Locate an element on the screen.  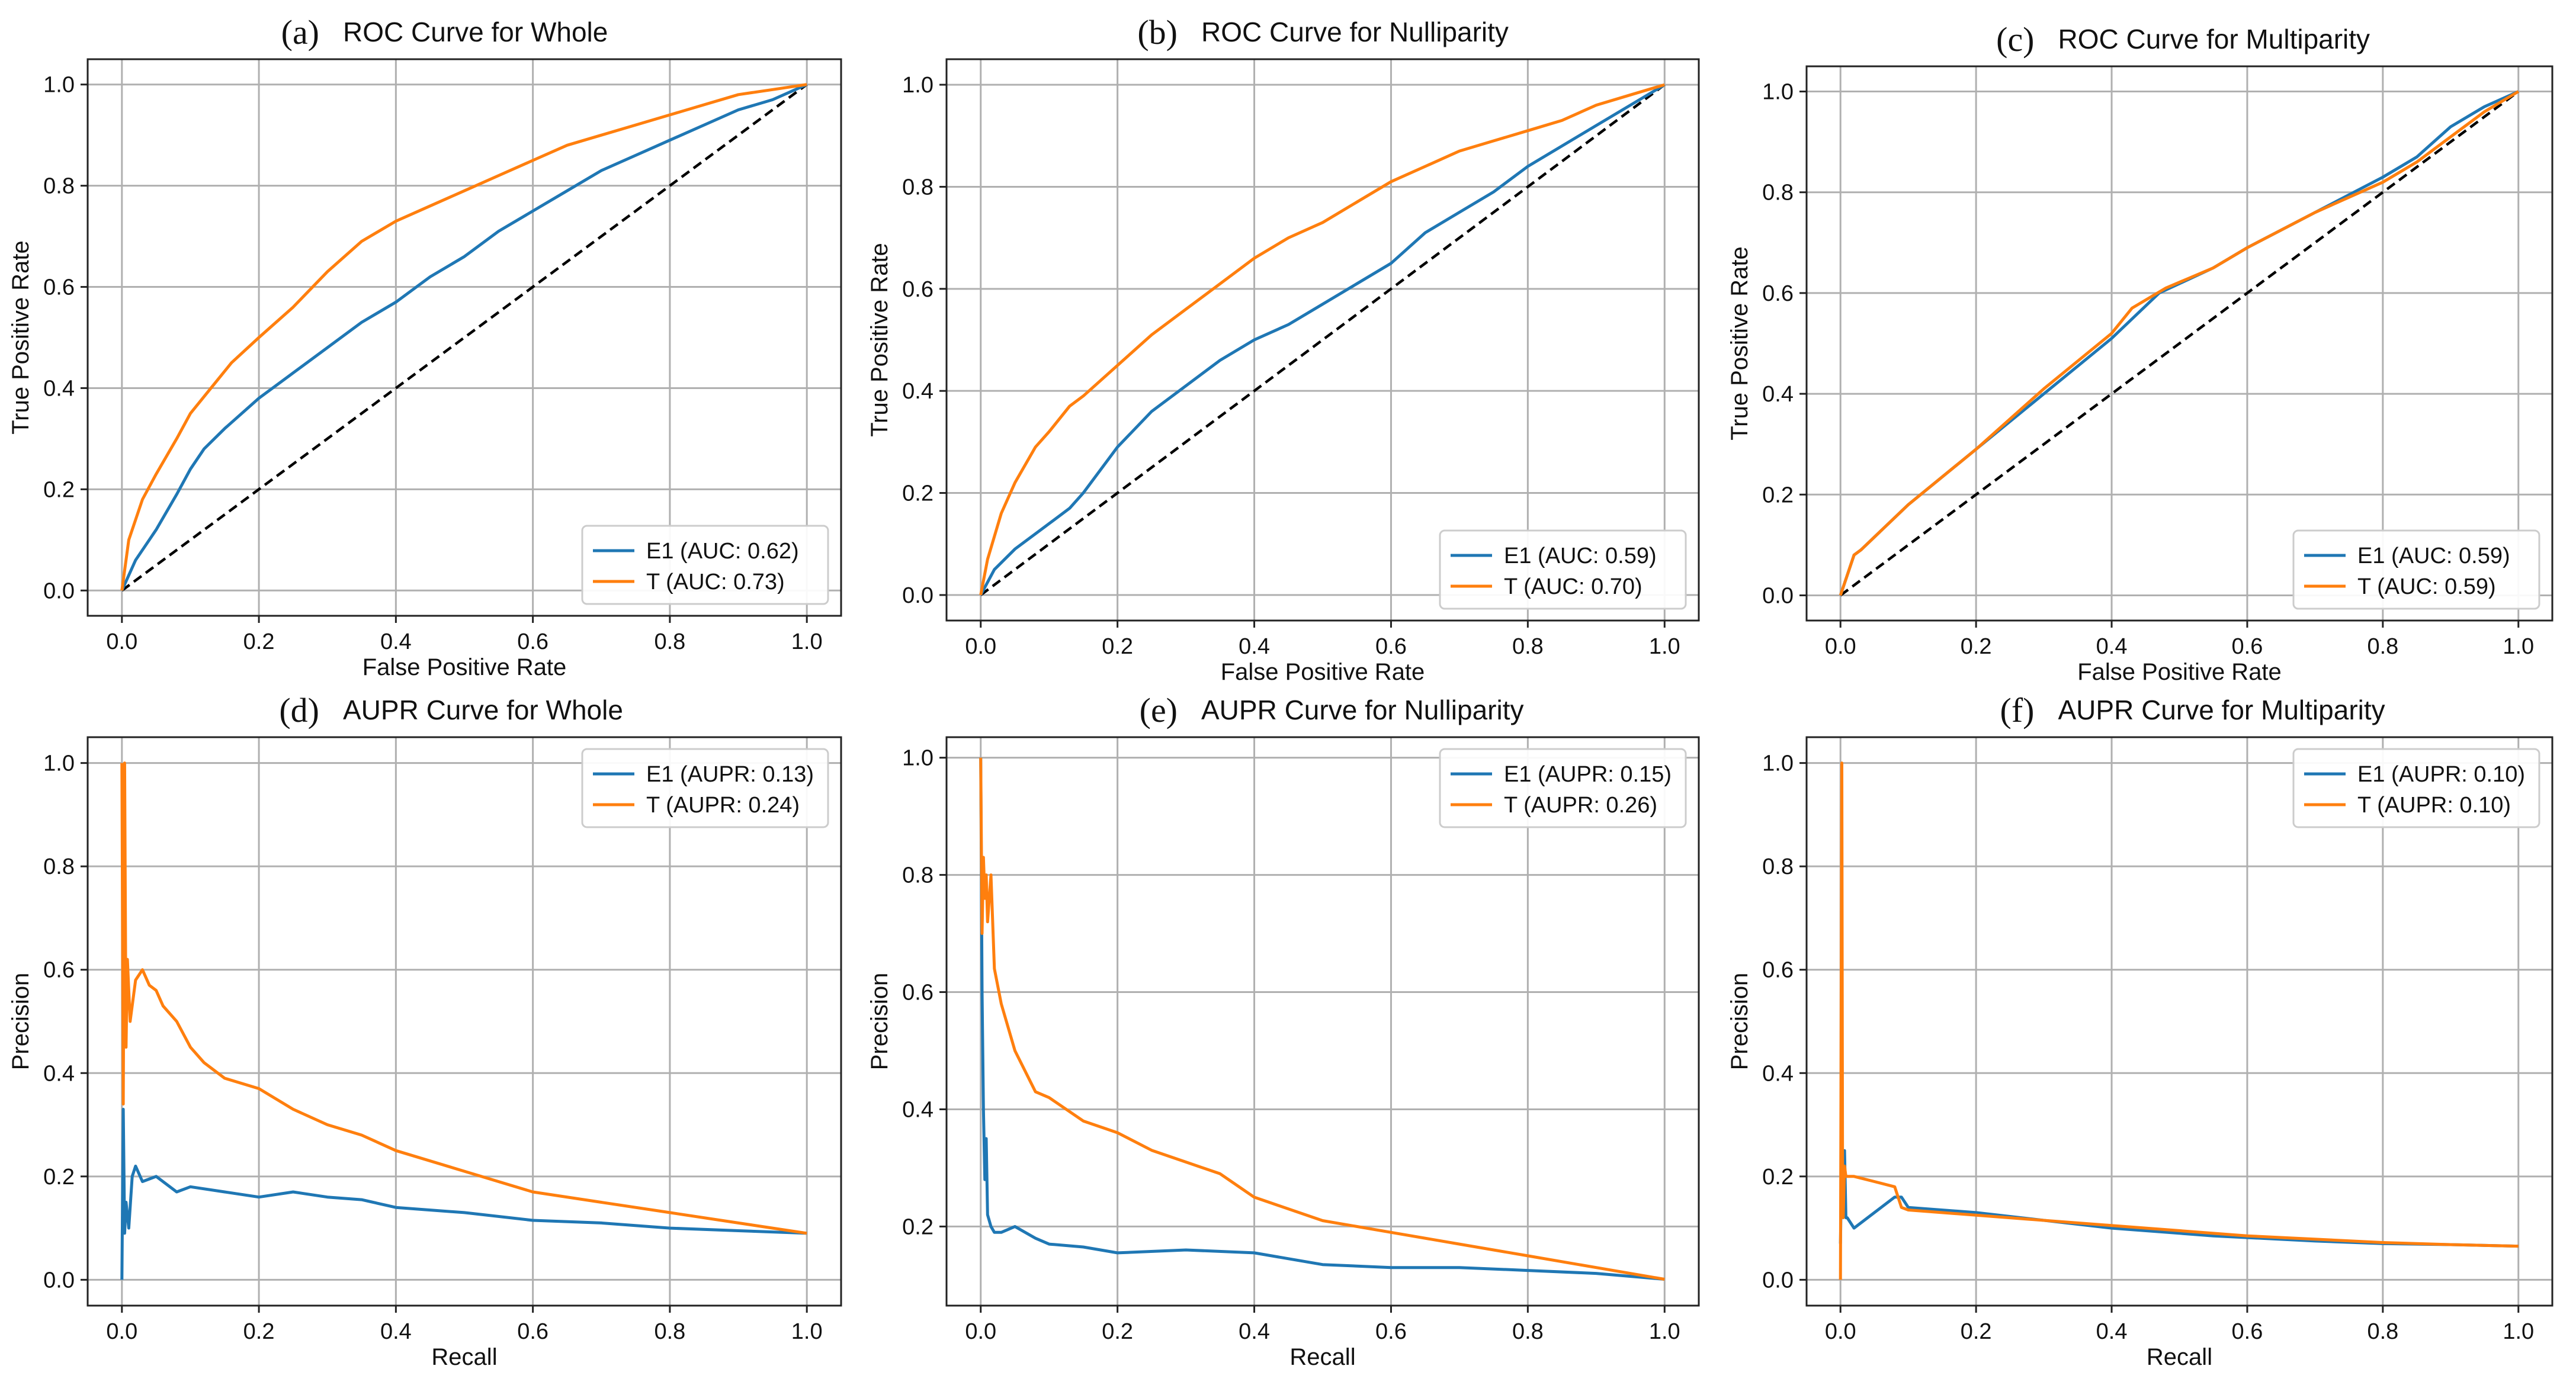
panel-letter: (d) is located at coordinates (299, 710).